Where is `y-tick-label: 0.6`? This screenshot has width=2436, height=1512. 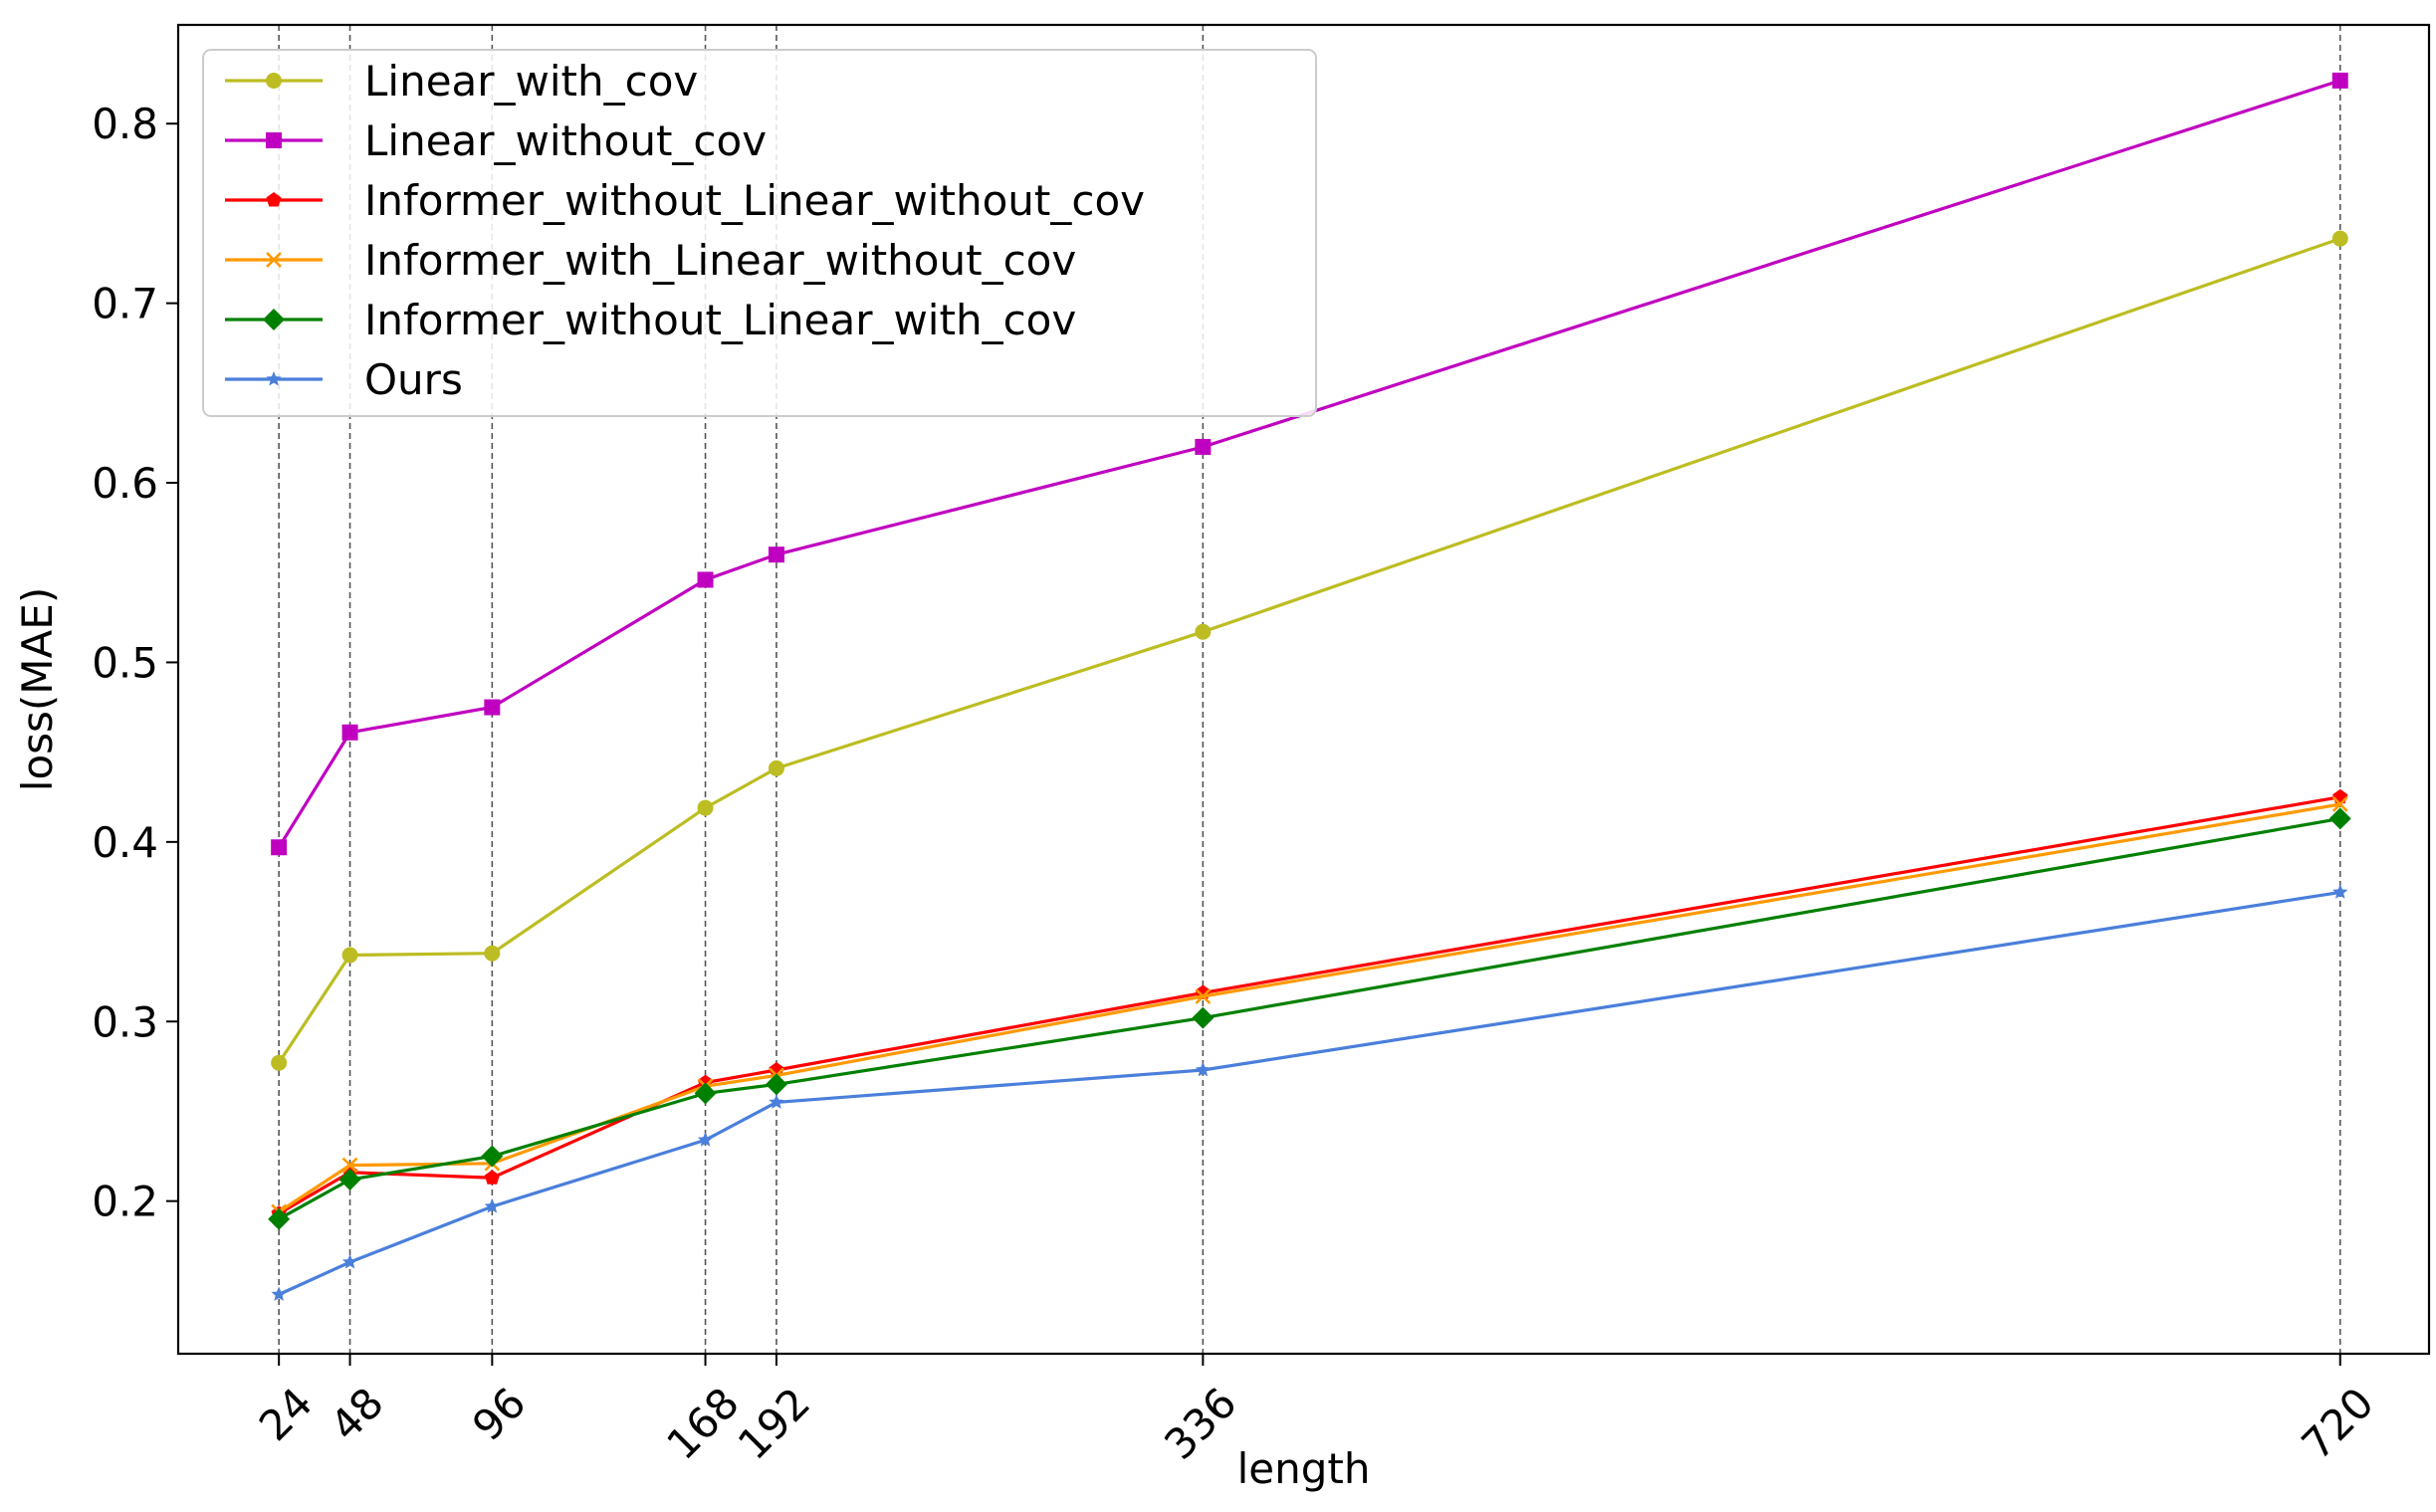 y-tick-label: 0.6 is located at coordinates (125, 483).